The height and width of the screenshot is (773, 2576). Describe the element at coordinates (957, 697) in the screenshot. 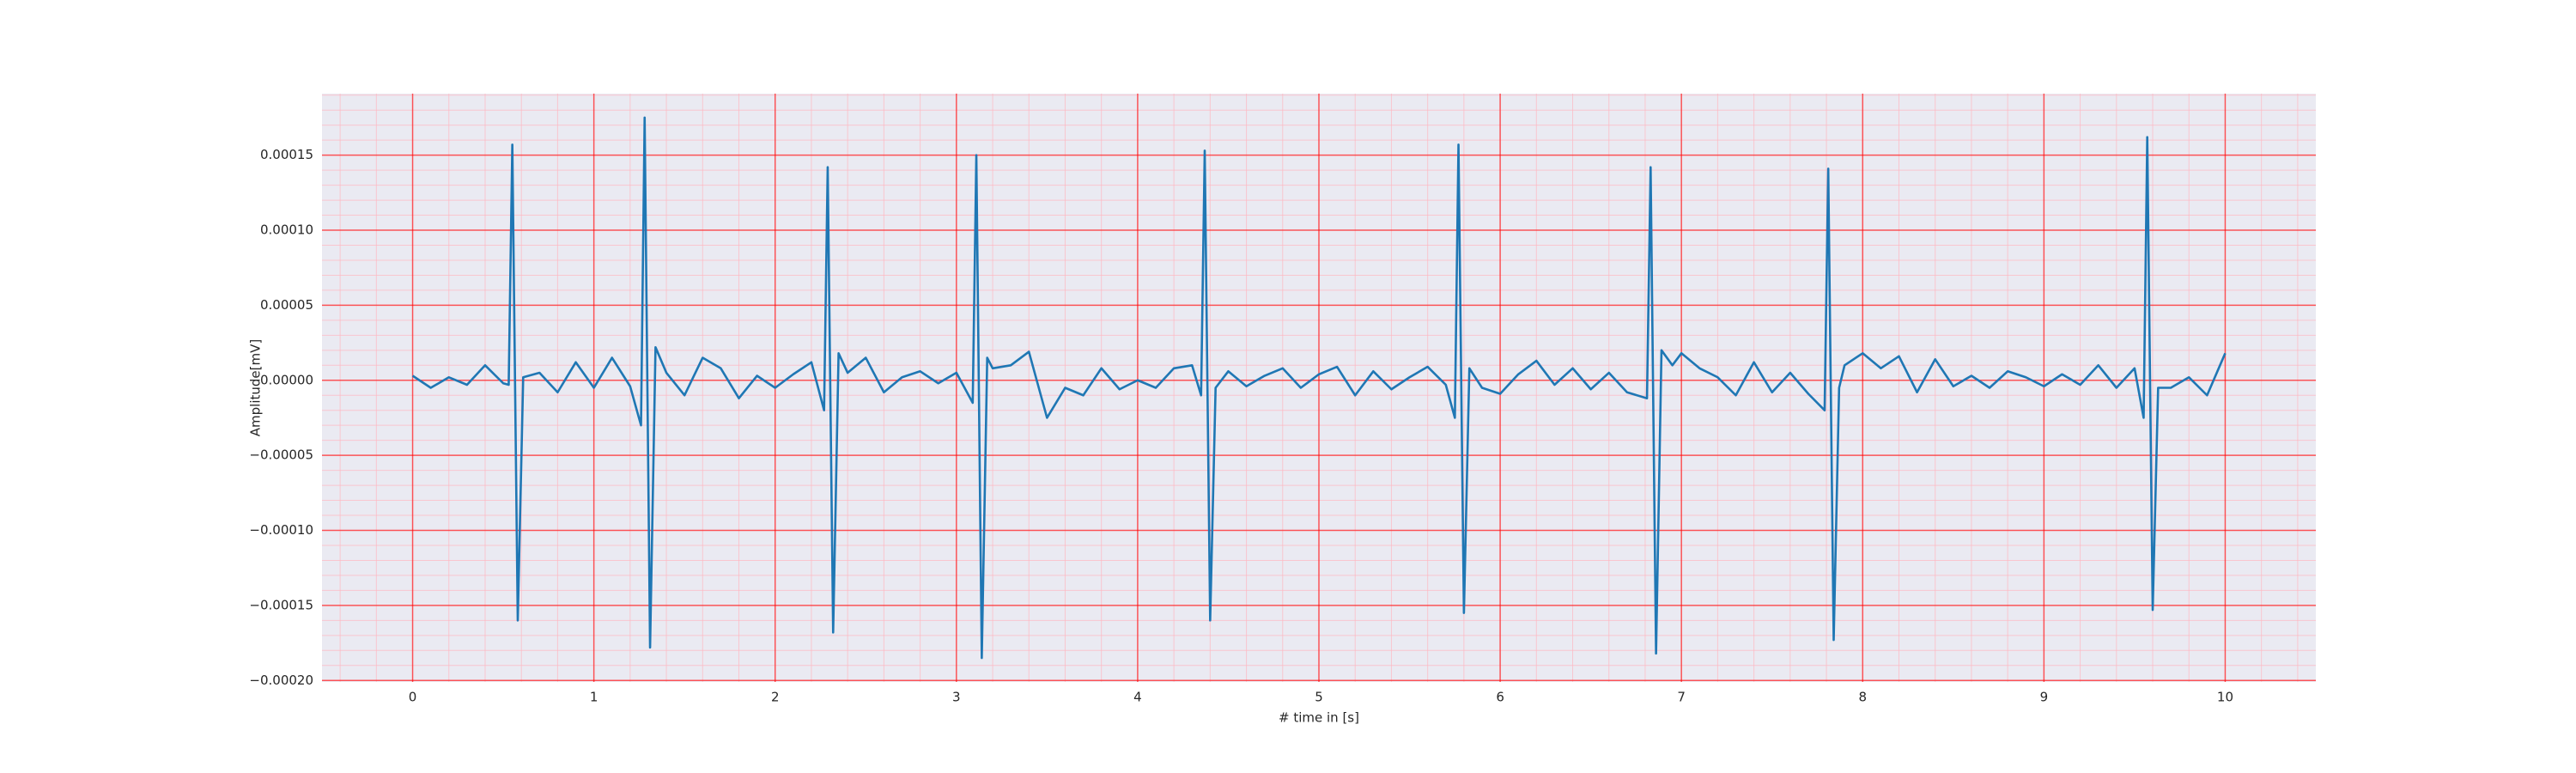

I see `x-tick-label: 3` at that location.